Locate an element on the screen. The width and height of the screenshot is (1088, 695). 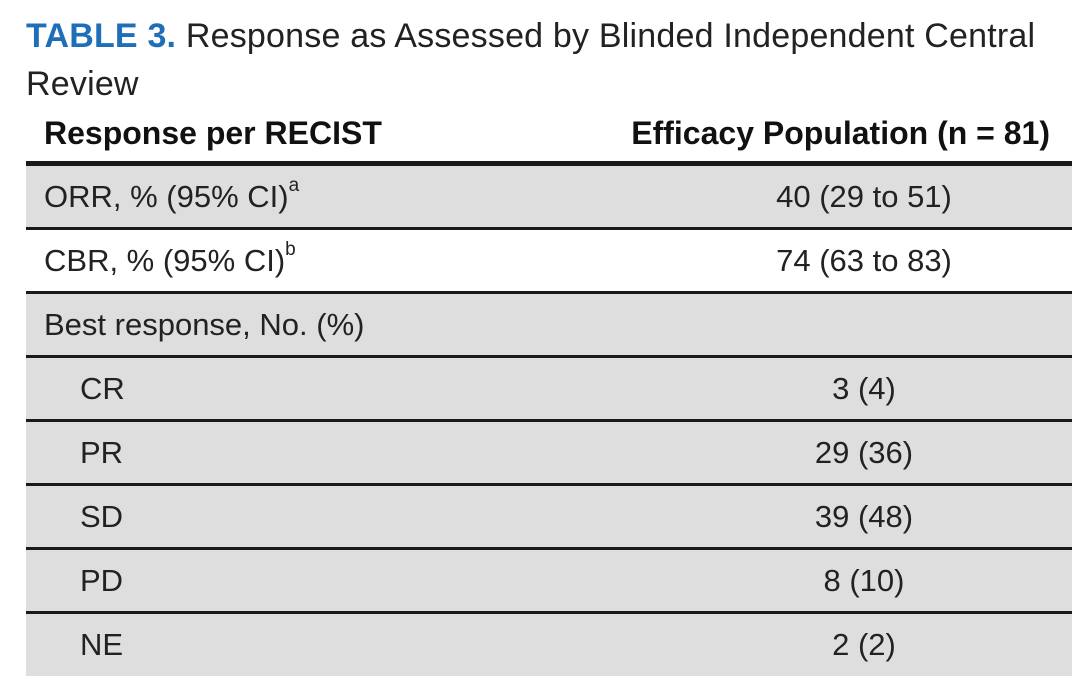
row-value: 39 (48) is located at coordinates (864, 516).